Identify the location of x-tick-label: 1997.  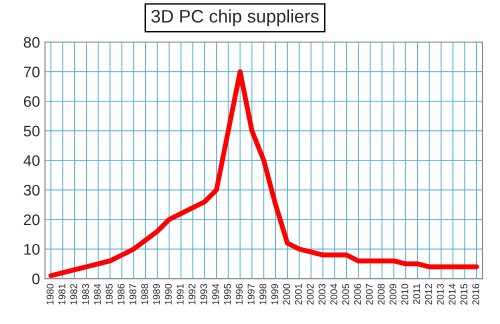
(251, 294).